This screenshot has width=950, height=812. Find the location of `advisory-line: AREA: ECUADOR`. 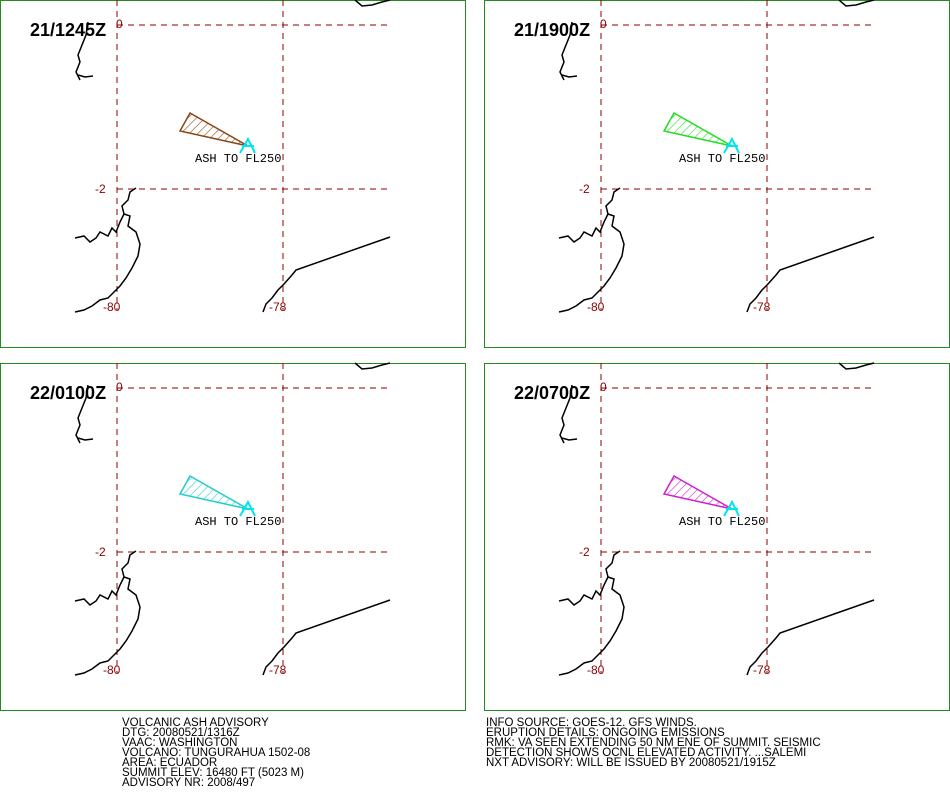

advisory-line: AREA: ECUADOR is located at coordinates (169, 763).